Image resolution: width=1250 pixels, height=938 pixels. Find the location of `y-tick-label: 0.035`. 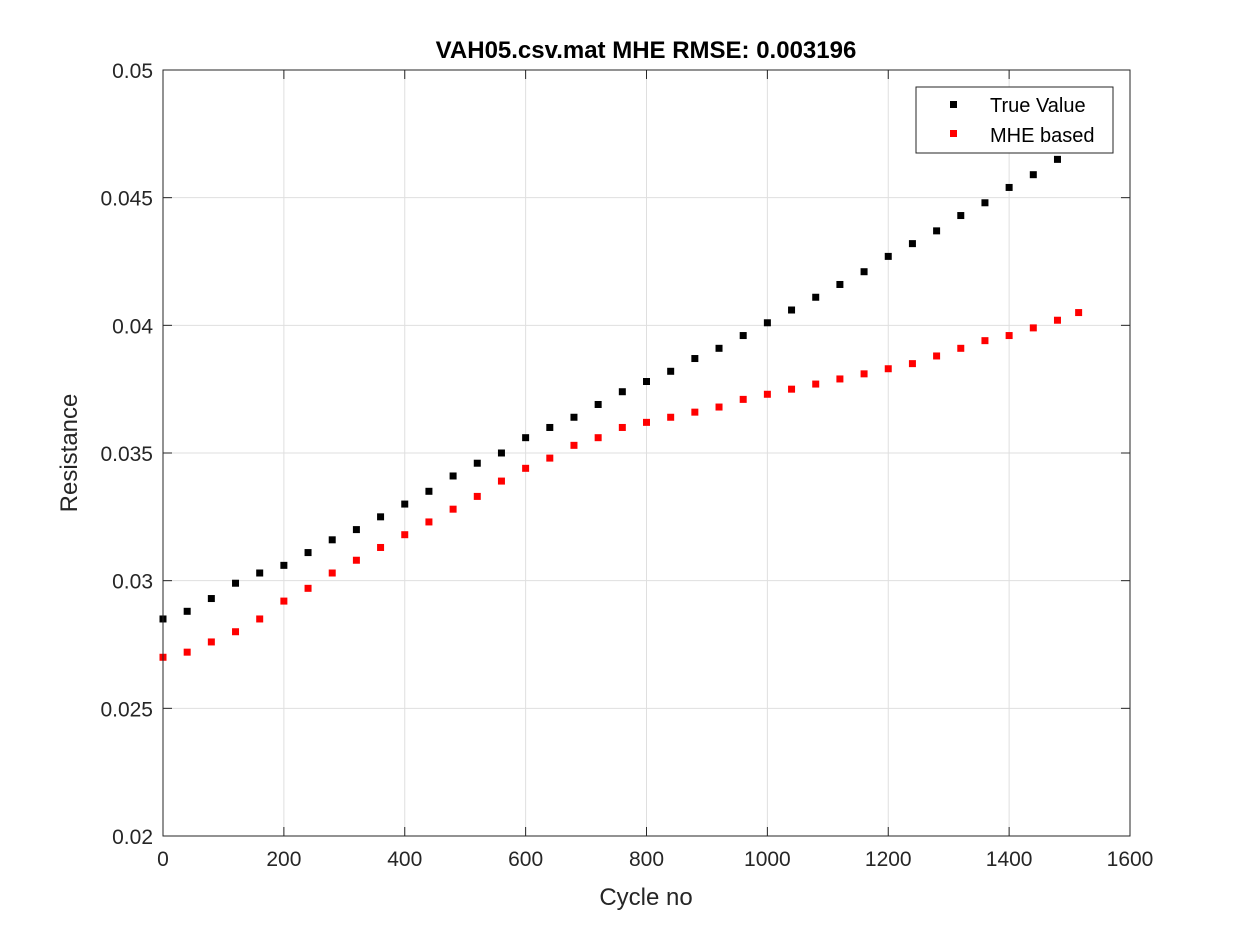

y-tick-label: 0.035 is located at coordinates (126, 454).